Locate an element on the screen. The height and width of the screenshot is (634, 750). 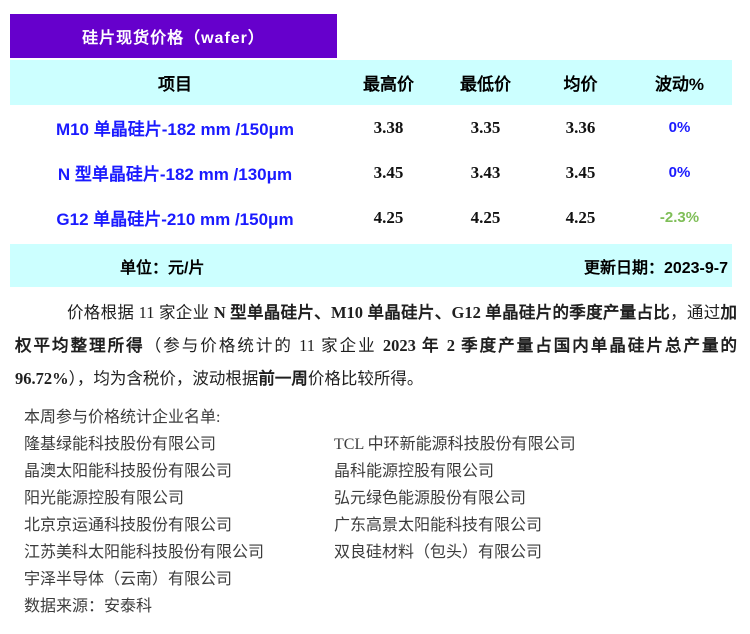
column-header-high: 最高价 is located at coordinates (388, 84).